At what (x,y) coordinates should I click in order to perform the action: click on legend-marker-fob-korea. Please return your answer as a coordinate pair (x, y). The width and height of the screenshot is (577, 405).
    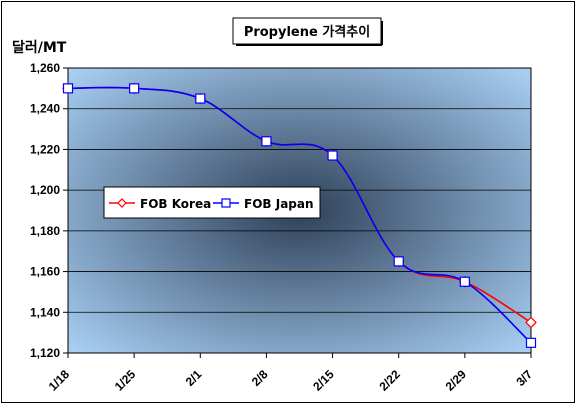
    Looking at the image, I should click on (122, 203).